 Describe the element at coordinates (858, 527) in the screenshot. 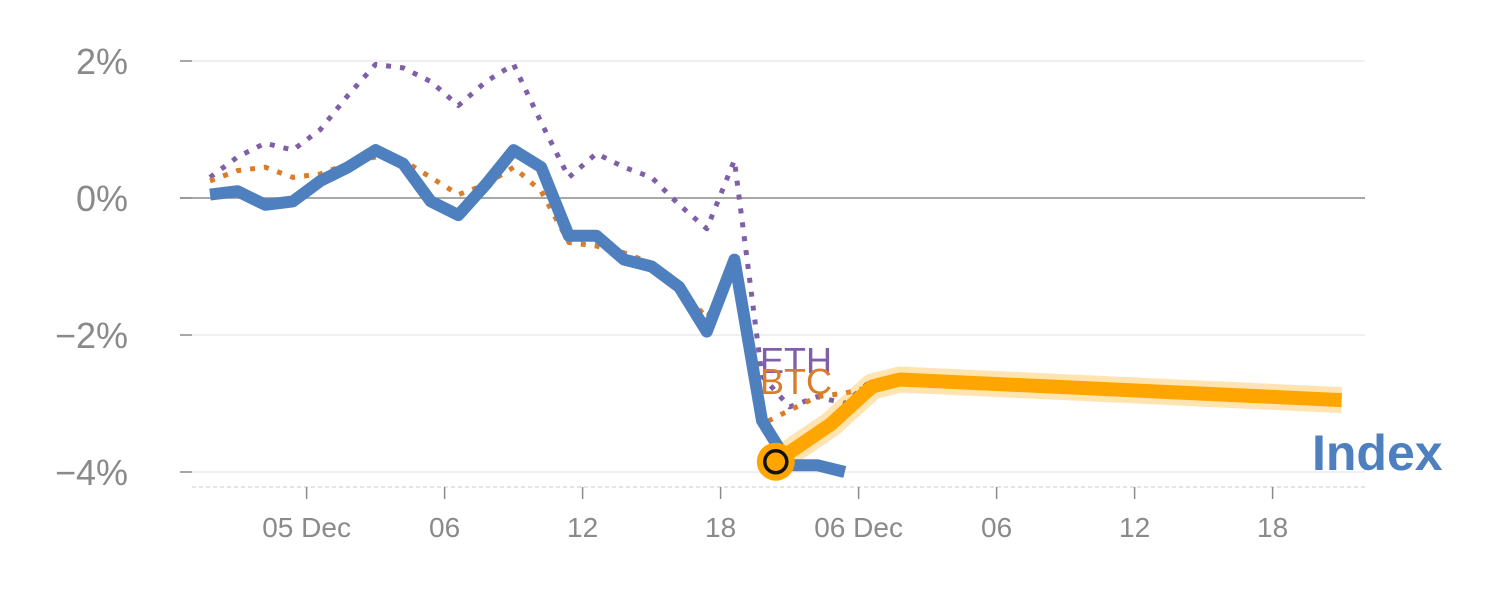

I see `x-tick-label: 06 Dec` at that location.